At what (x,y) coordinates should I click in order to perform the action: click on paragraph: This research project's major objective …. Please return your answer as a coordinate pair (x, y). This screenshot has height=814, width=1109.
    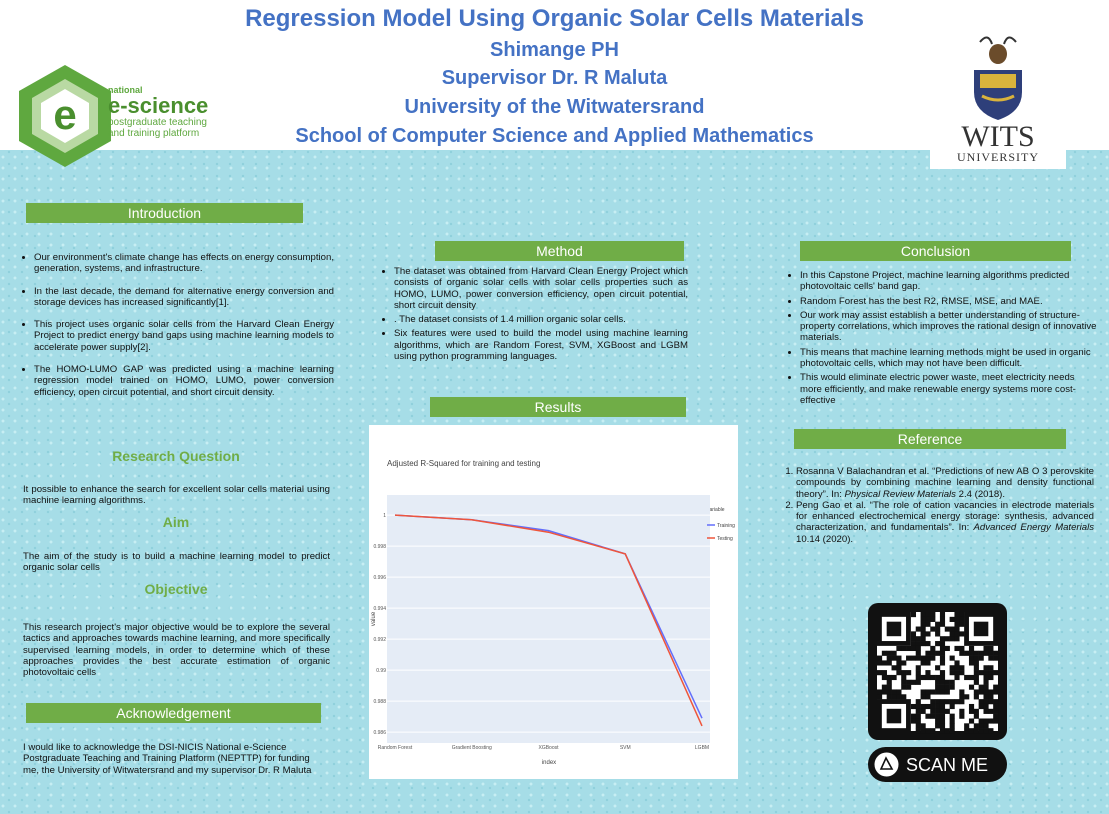
    Looking at the image, I should click on (176, 650).